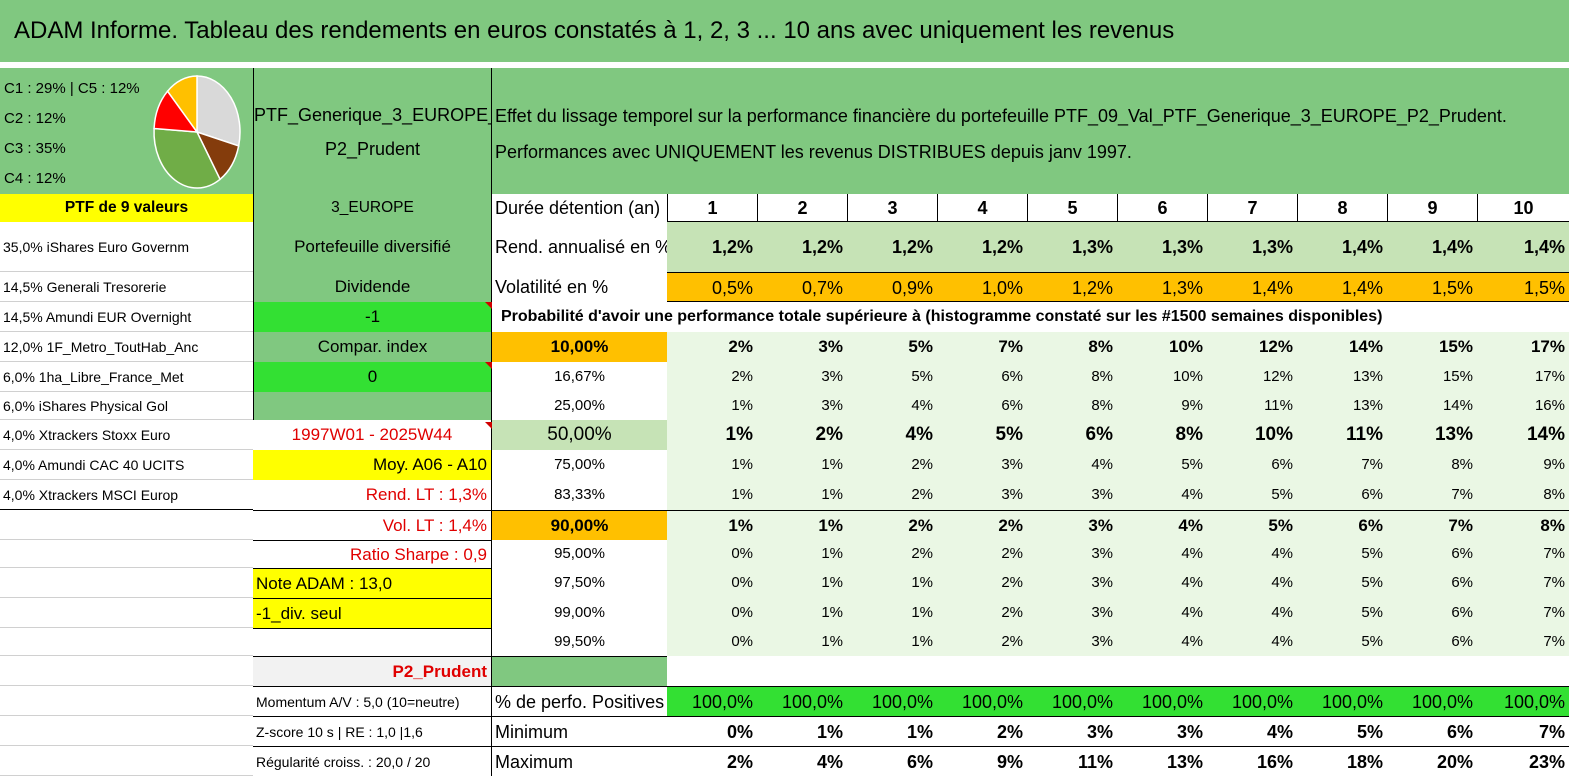 This screenshot has height=782, width=1569. Describe the element at coordinates (373, 115) in the screenshot. I see `portfolio-name-line1: PTF_Generique_3_EUROPE_` at that location.